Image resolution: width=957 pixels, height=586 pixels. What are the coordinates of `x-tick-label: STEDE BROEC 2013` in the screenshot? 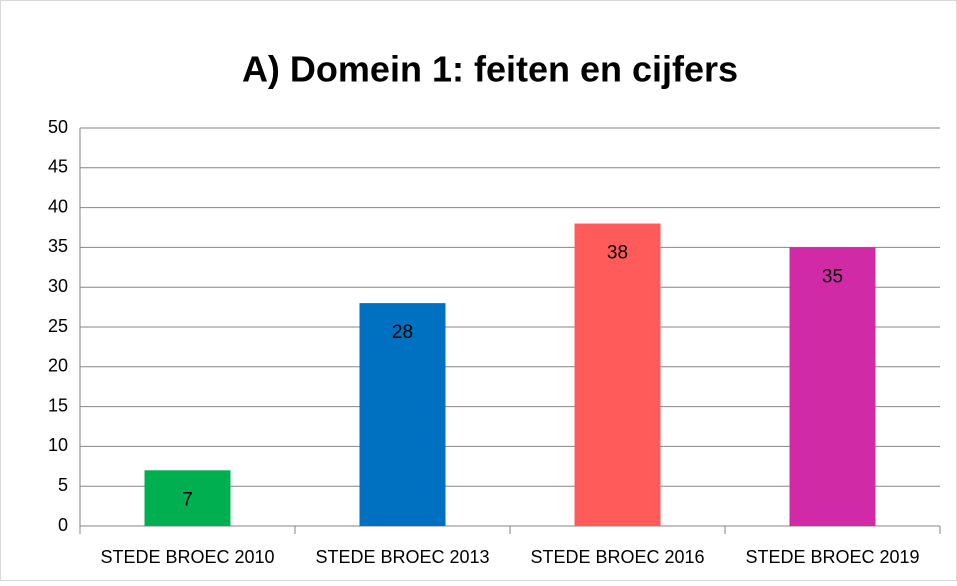 It's located at (402, 557).